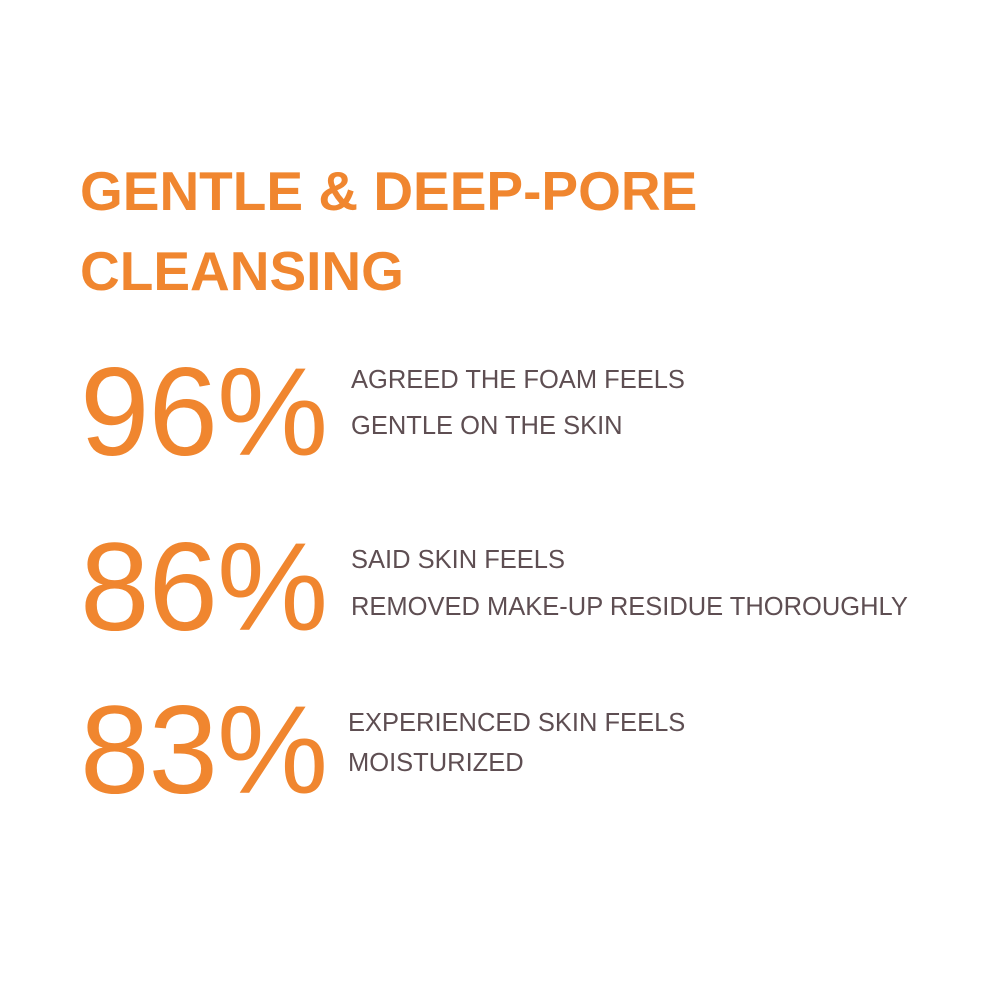 This screenshot has width=1000, height=1000. I want to click on stat-text-line: EXPERIENCED SKIN FEELS, so click(517, 723).